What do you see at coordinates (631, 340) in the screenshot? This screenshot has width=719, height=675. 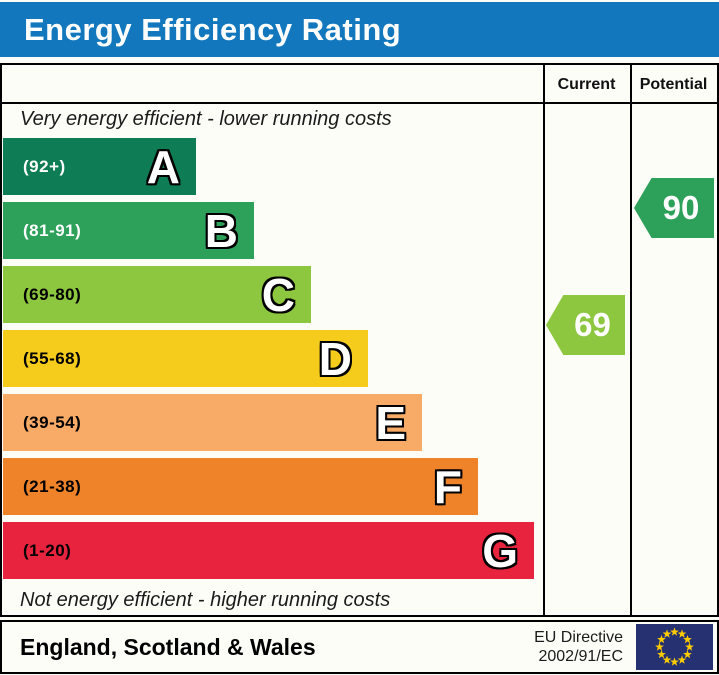 I see `potential-column-divider` at bounding box center [631, 340].